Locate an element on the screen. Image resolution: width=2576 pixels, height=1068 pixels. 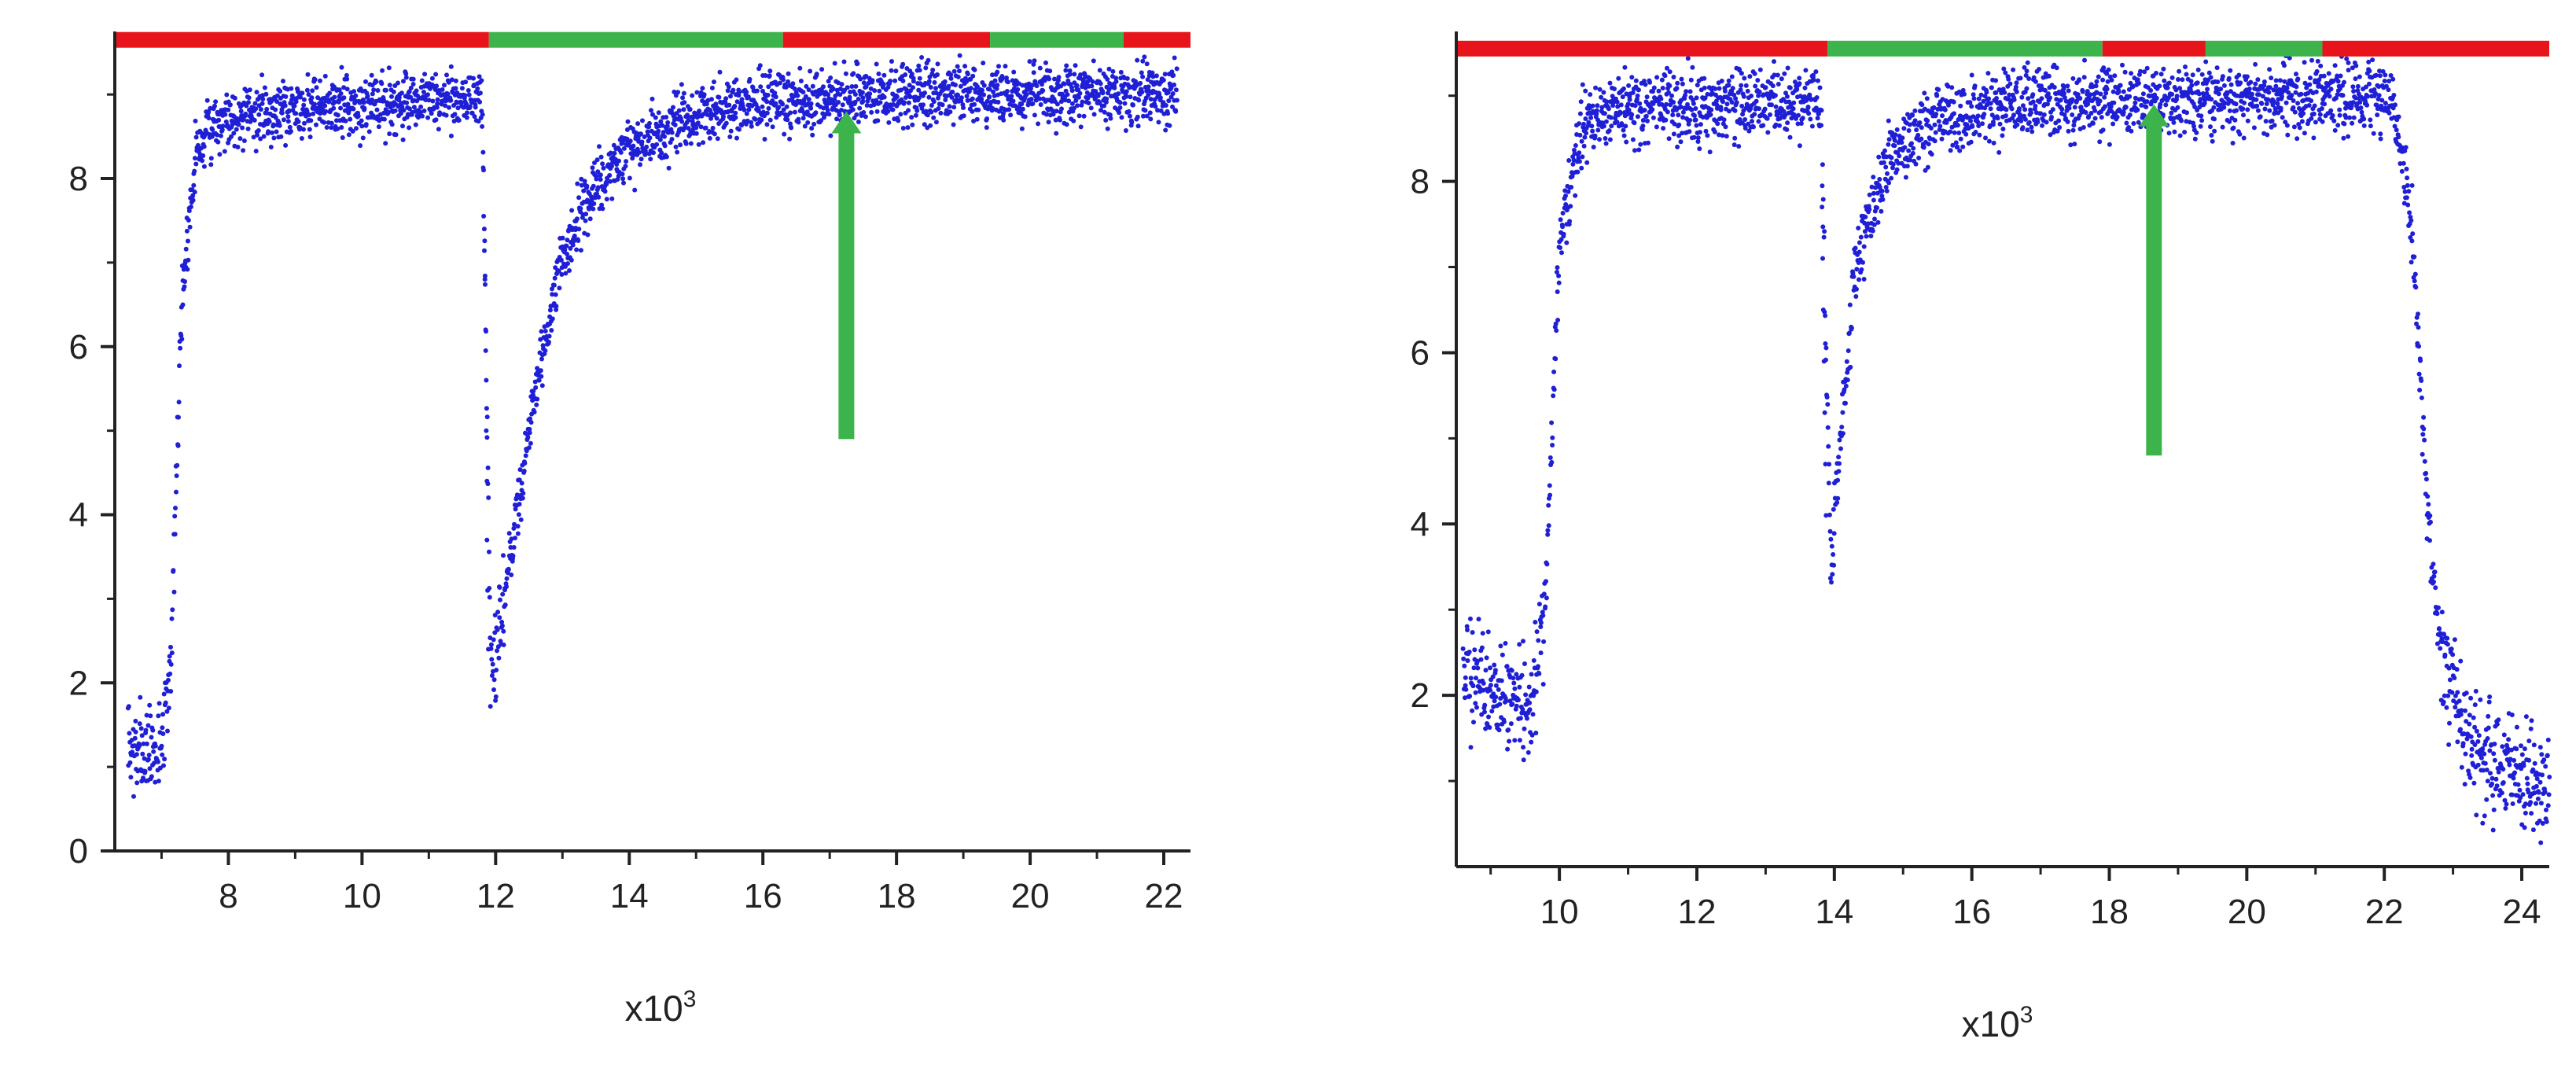
arrow-left is located at coordinates (846, 275).